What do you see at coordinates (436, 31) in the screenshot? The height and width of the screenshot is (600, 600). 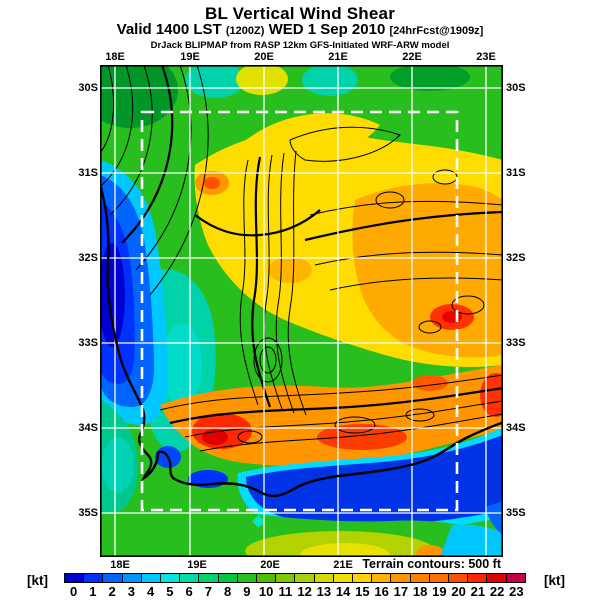 I see `forecast-tag: [24hrFcst@1909z]` at bounding box center [436, 31].